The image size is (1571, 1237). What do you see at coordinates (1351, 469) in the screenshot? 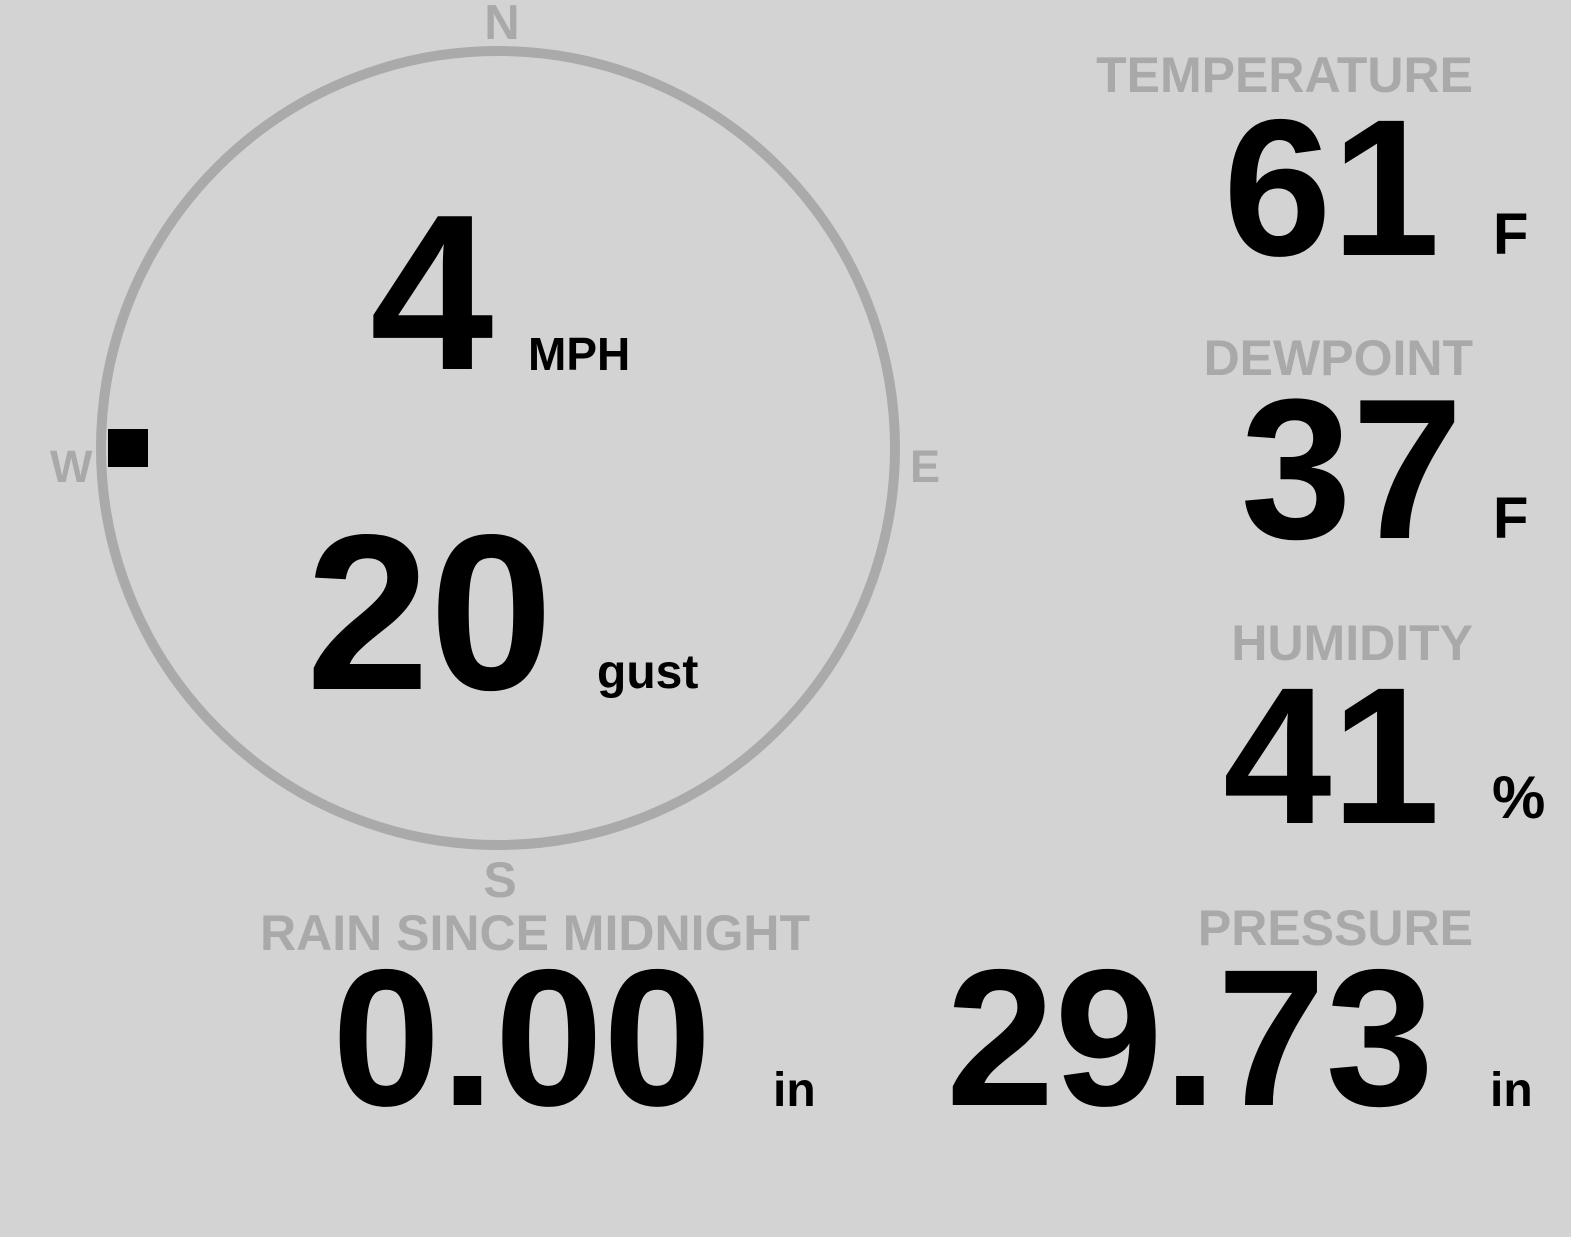
I see `dewpoint-value: 37` at bounding box center [1351, 469].